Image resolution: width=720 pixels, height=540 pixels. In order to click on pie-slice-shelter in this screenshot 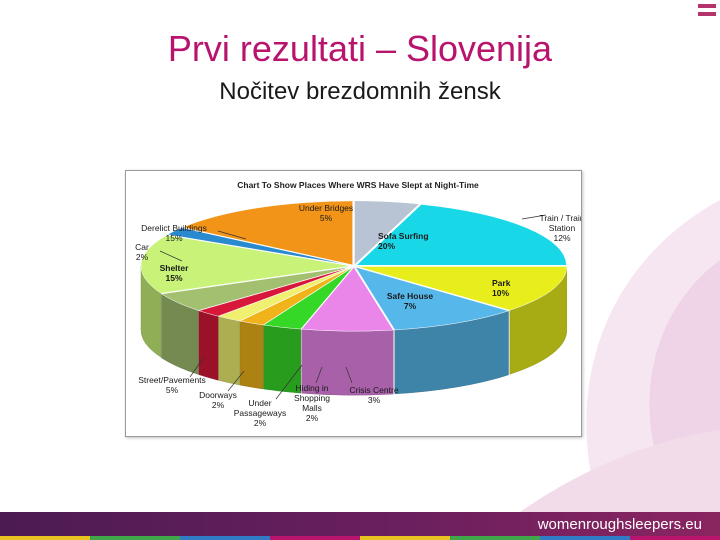, I will do `click(246, 264)`.